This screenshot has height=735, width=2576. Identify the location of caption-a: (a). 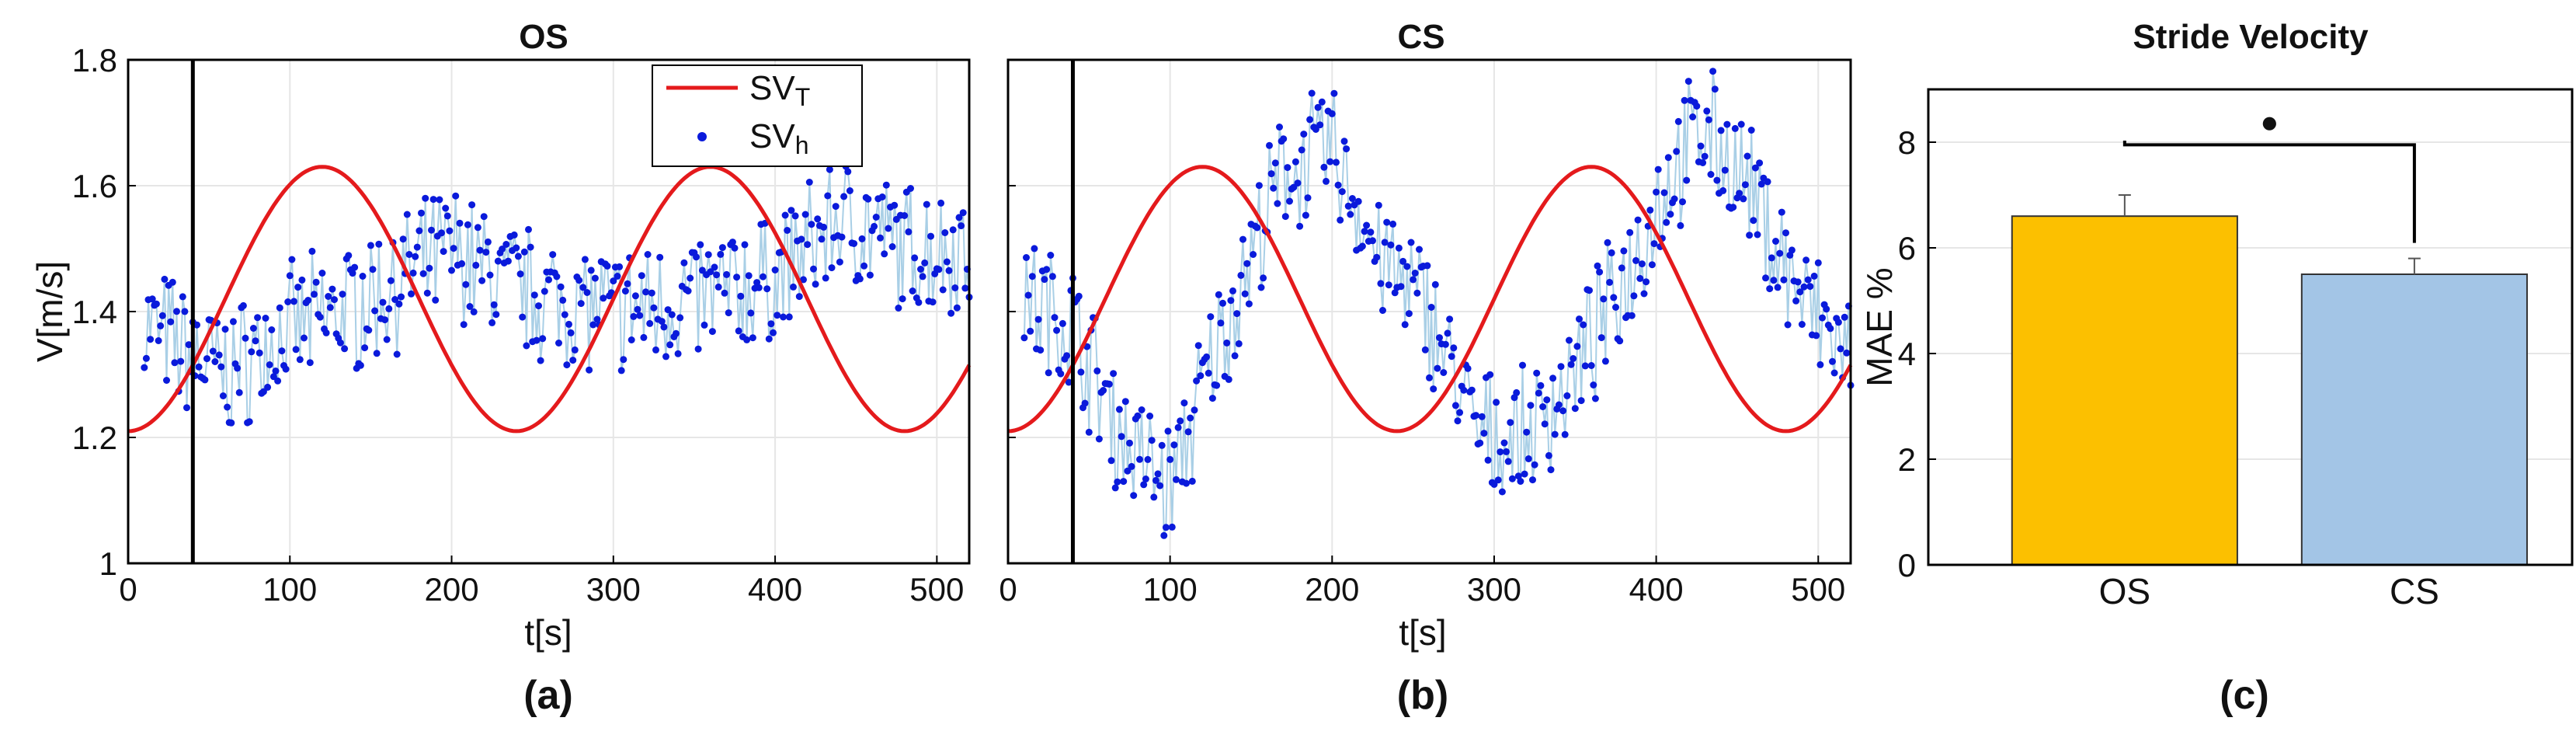
(548, 695).